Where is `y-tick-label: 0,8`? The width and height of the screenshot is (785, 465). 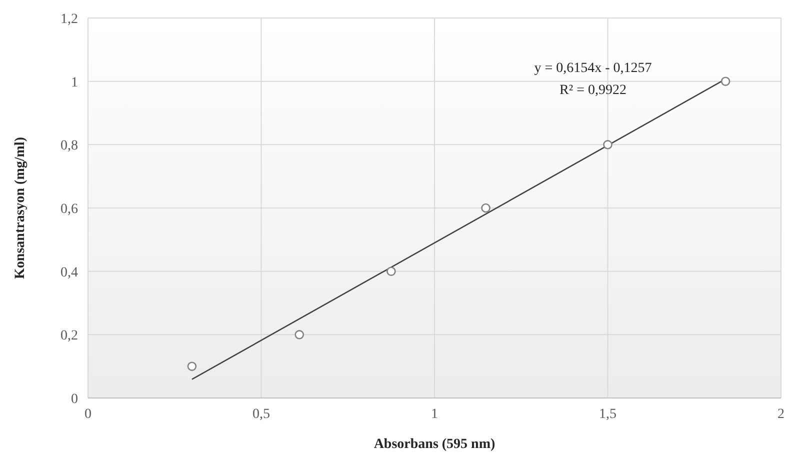
y-tick-label: 0,8 is located at coordinates (69, 146).